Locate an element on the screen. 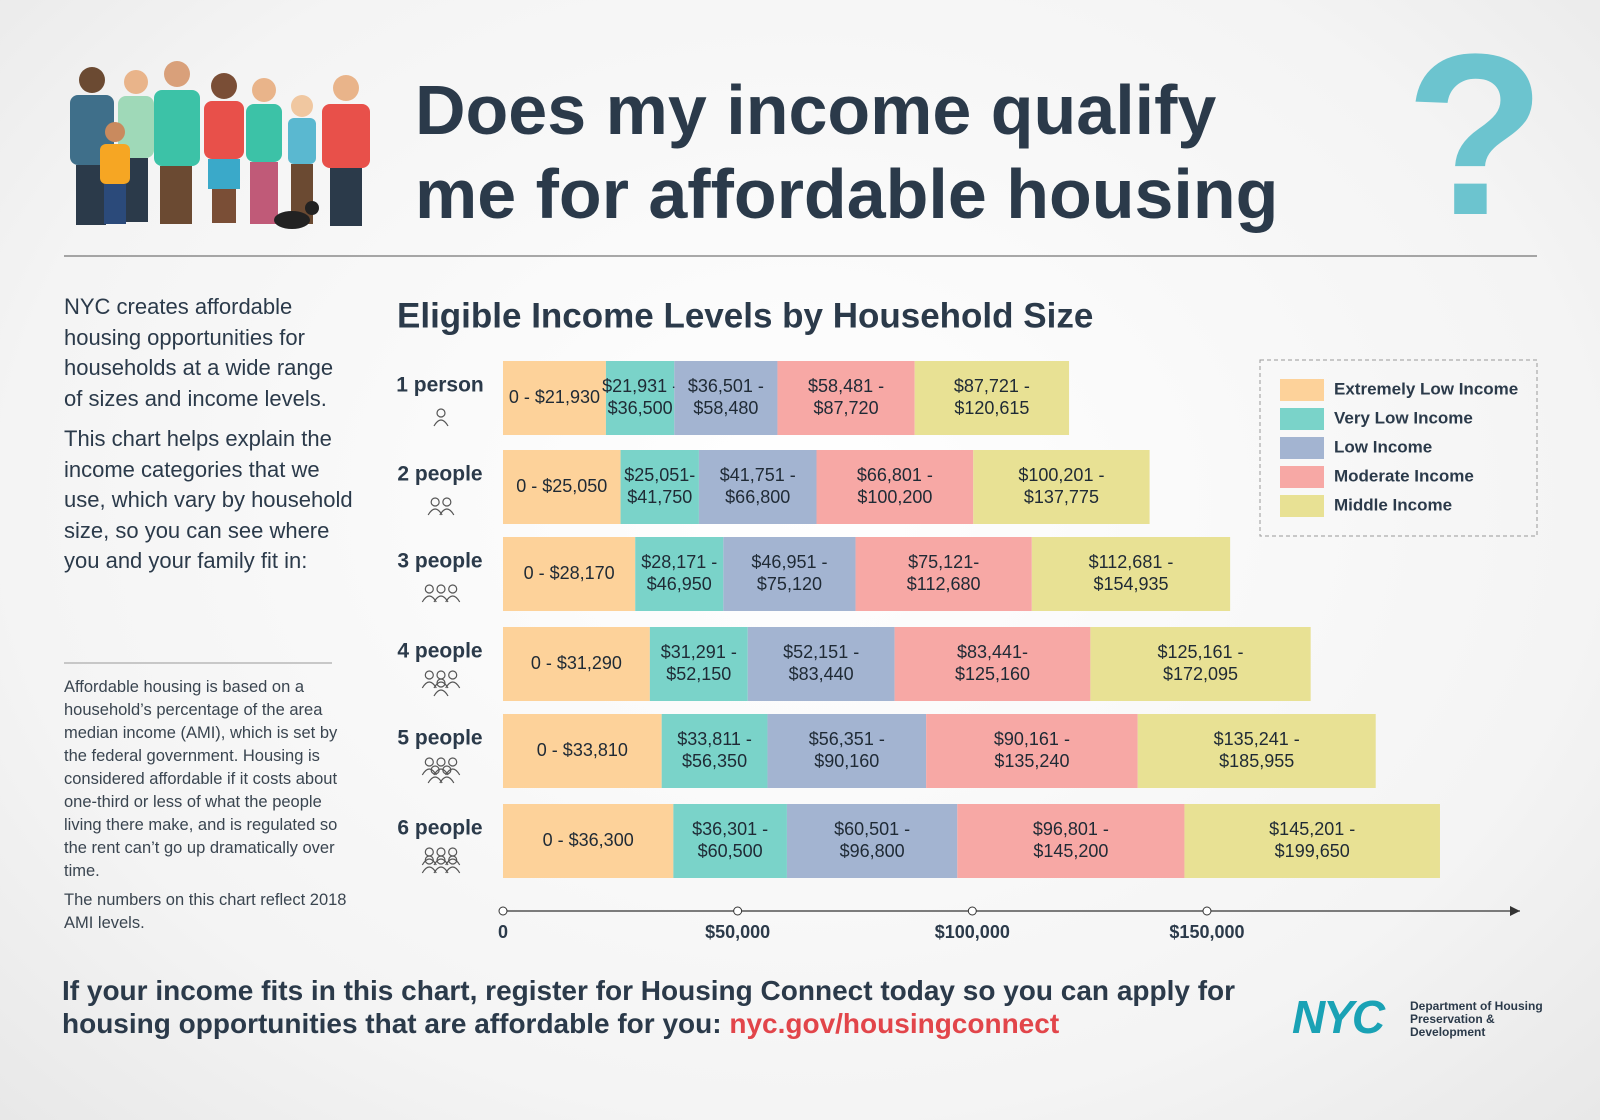  value-label: 0 - $33,810 is located at coordinates (582, 750).